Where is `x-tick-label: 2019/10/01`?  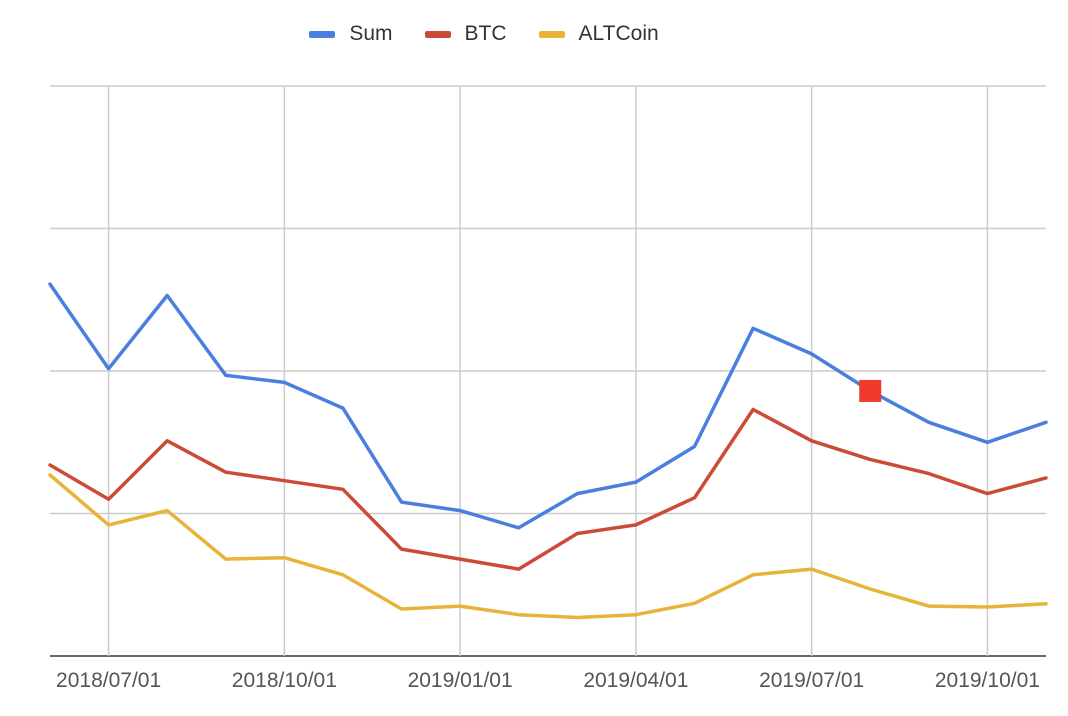
x-tick-label: 2019/10/01 is located at coordinates (987, 680).